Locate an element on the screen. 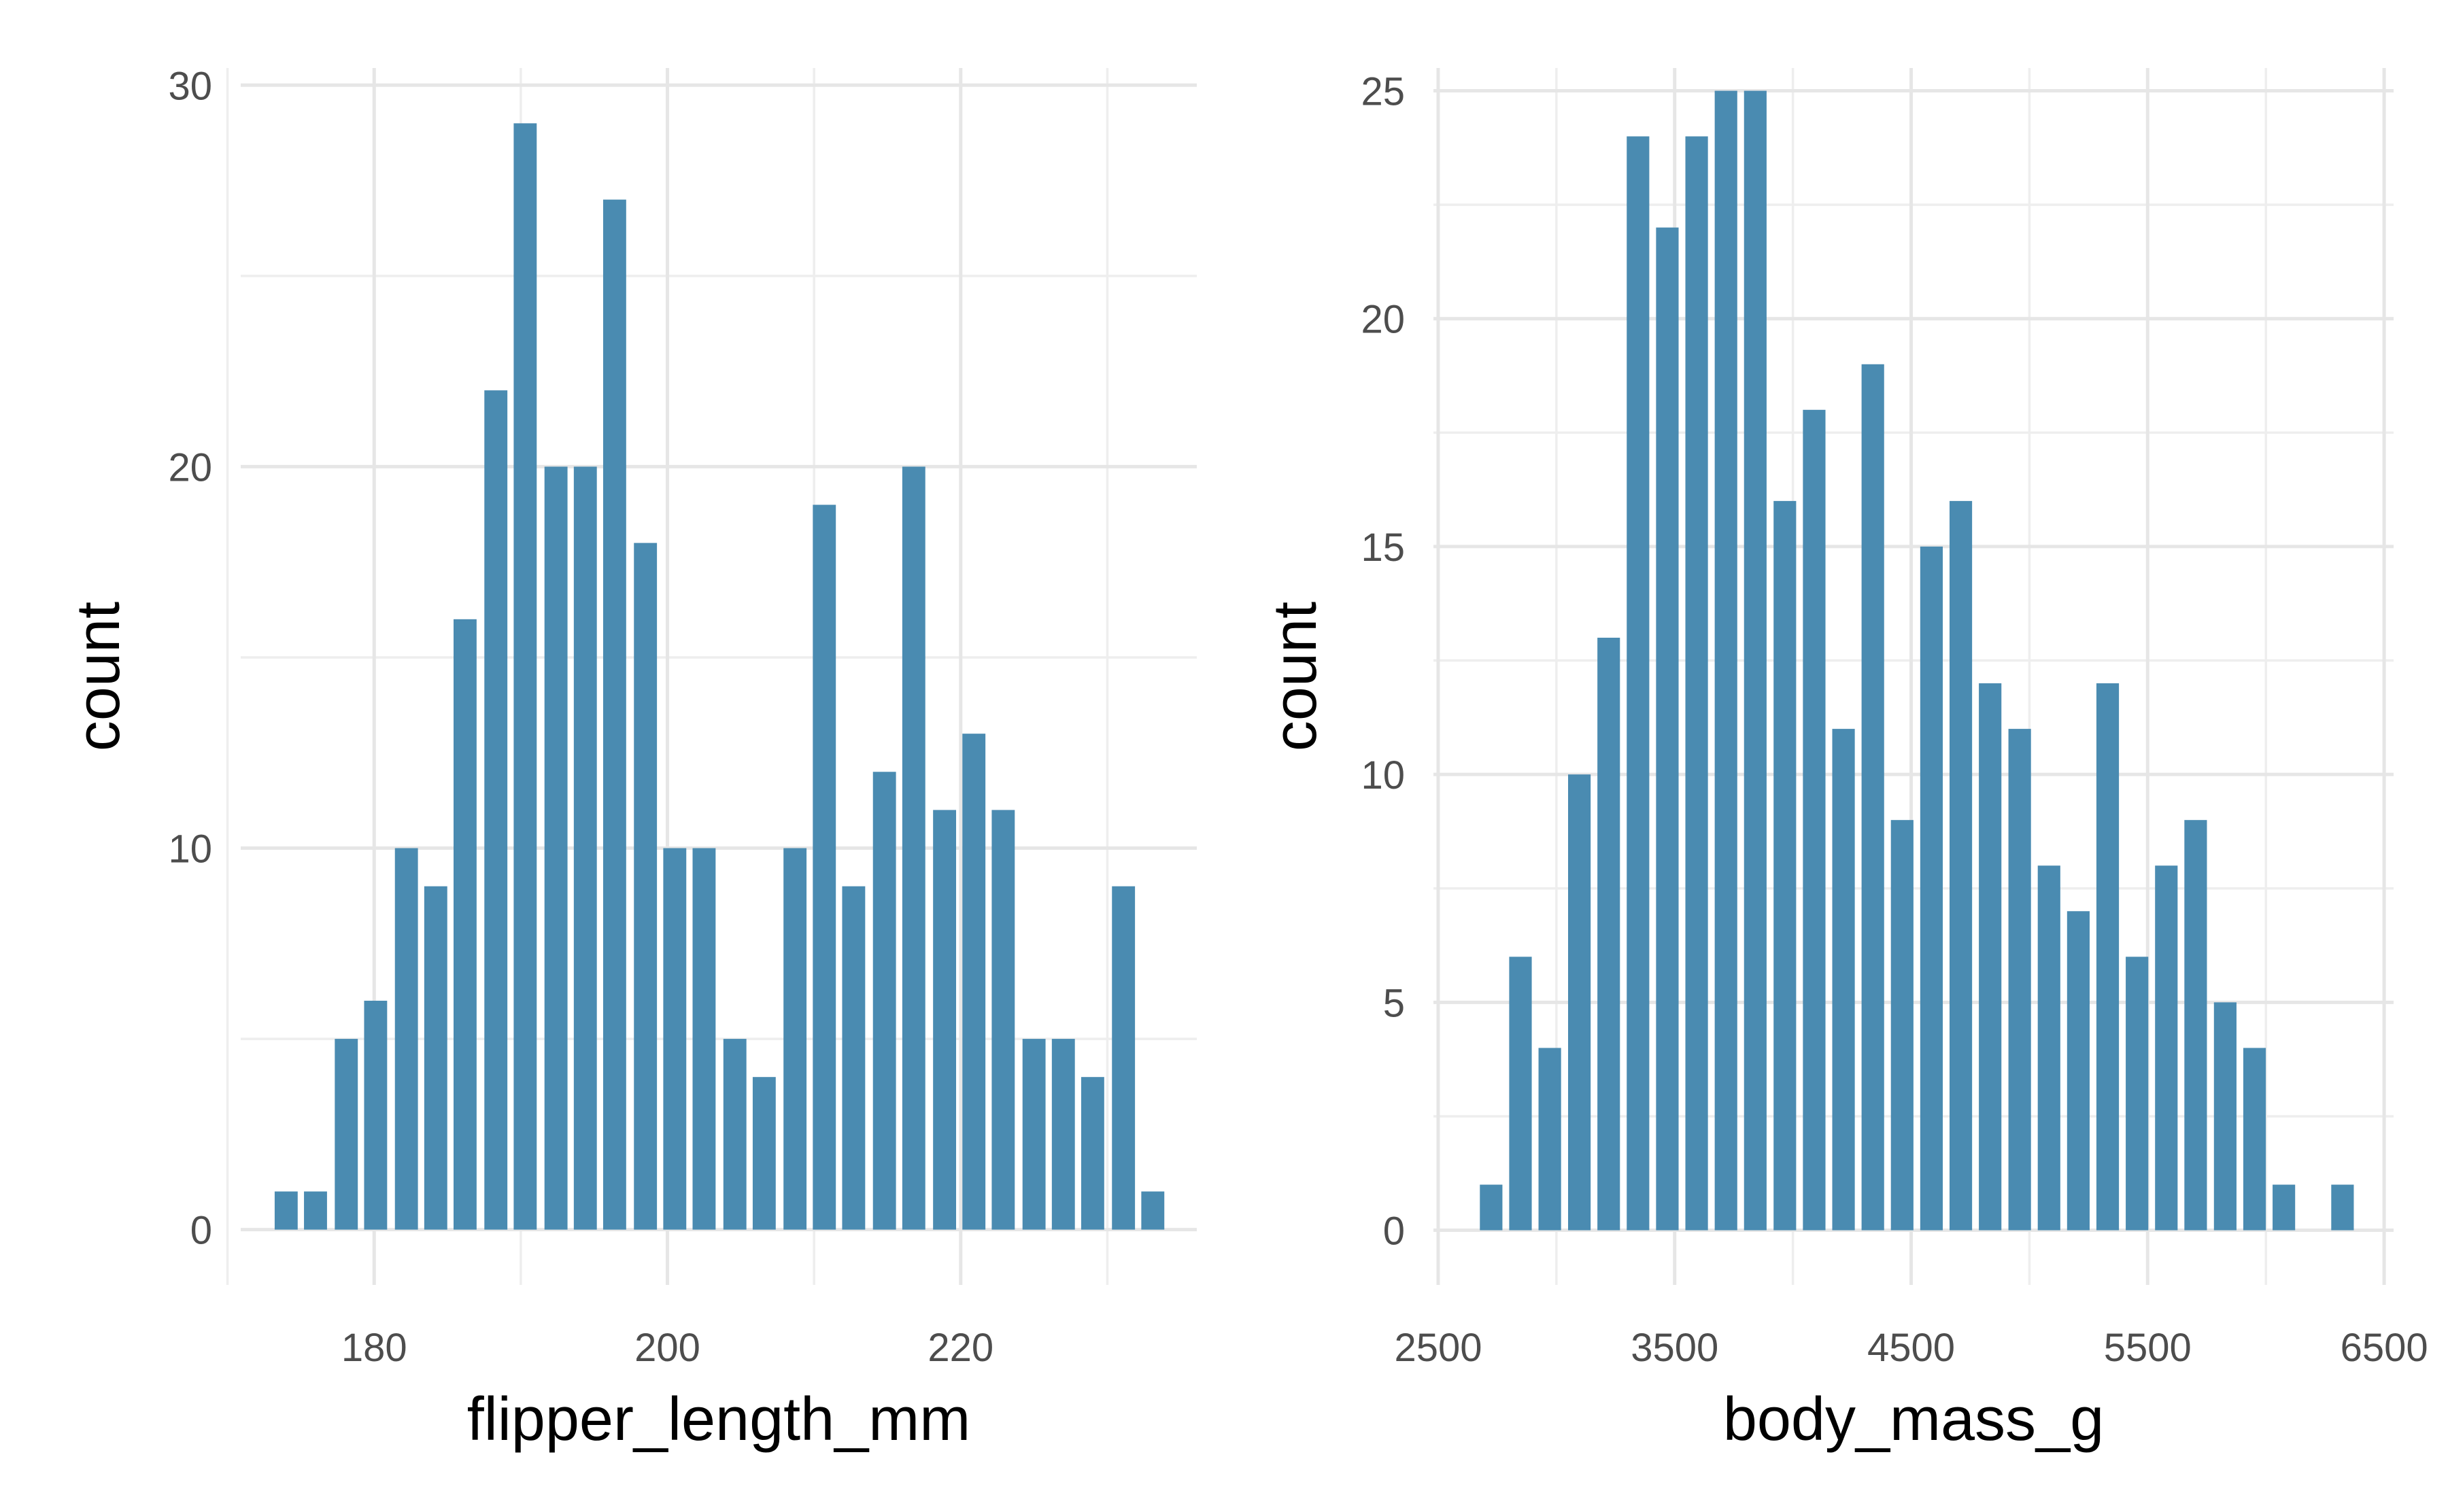 This screenshot has width=2448, height=1512. y-axis-title-flipper-length: count is located at coordinates (99, 676).